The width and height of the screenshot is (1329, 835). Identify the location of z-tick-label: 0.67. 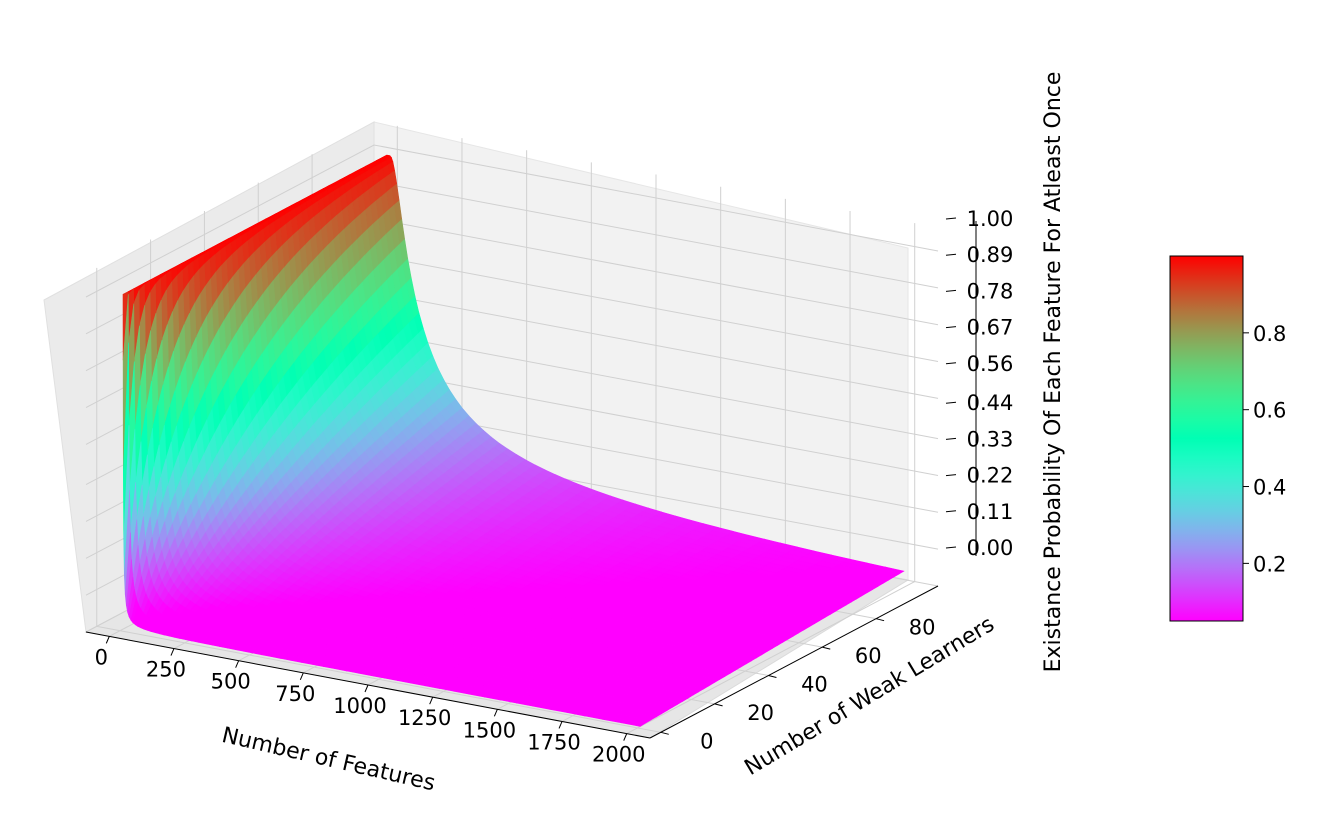
(990, 328).